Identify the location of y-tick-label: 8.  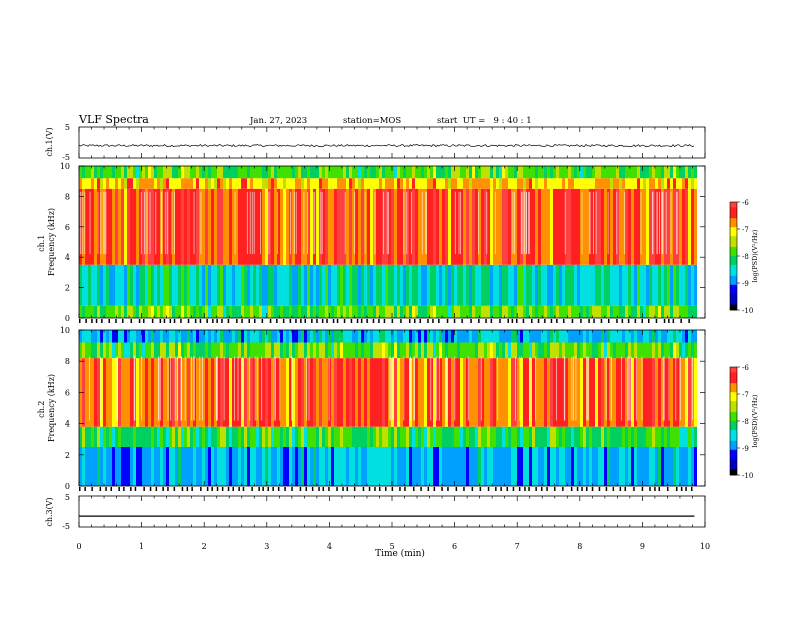
(67, 196).